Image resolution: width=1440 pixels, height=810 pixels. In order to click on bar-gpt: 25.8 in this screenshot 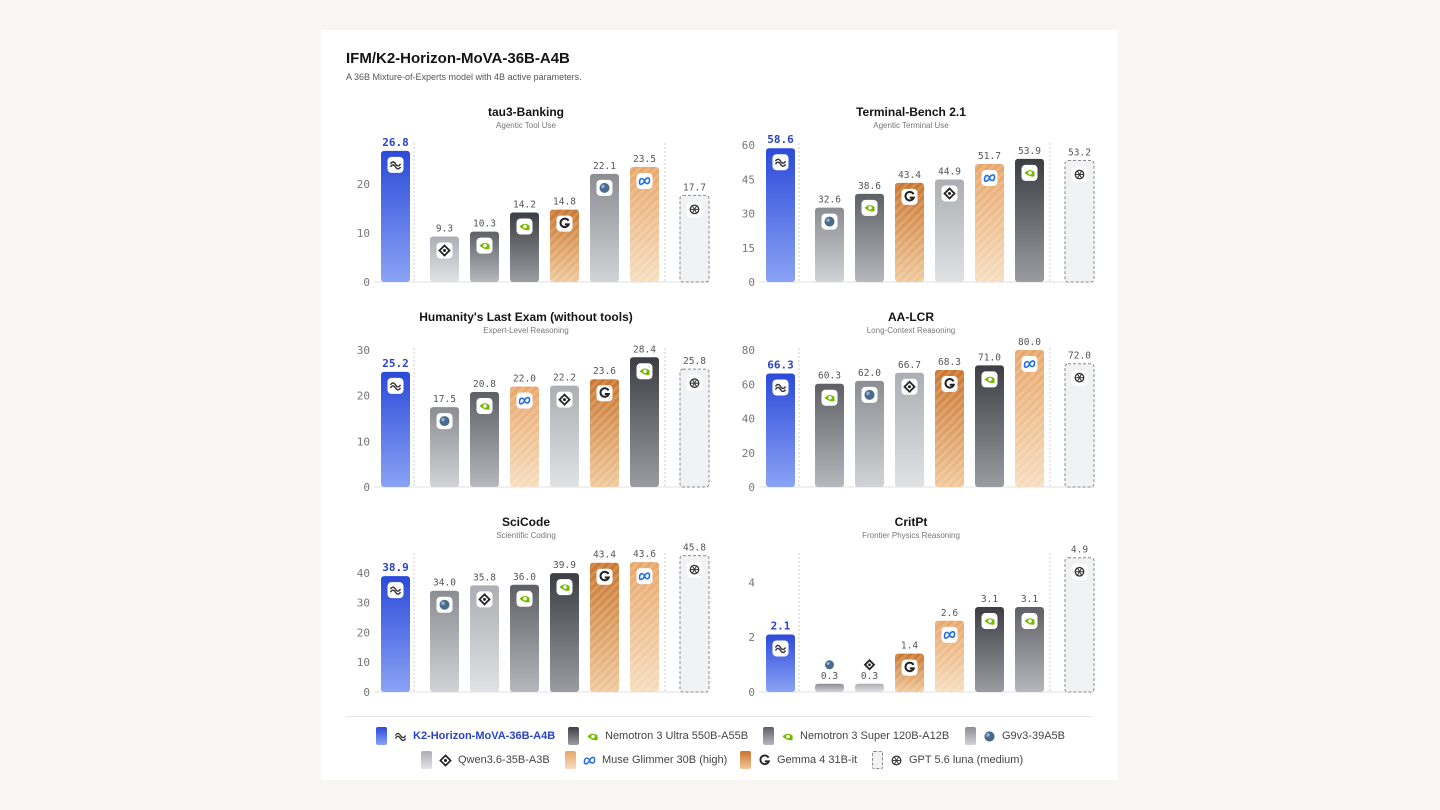, I will do `click(694, 422)`.